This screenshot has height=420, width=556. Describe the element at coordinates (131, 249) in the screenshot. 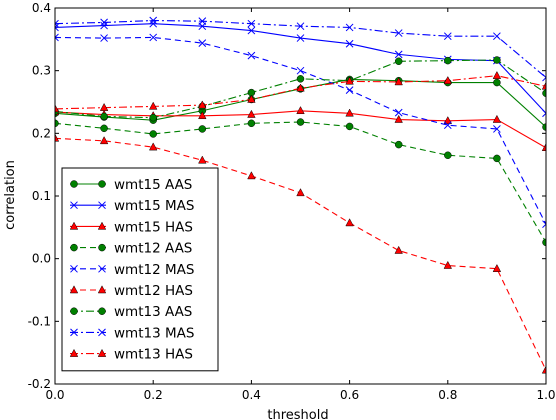

I see `legend-entry: wmt12 AAS` at that location.